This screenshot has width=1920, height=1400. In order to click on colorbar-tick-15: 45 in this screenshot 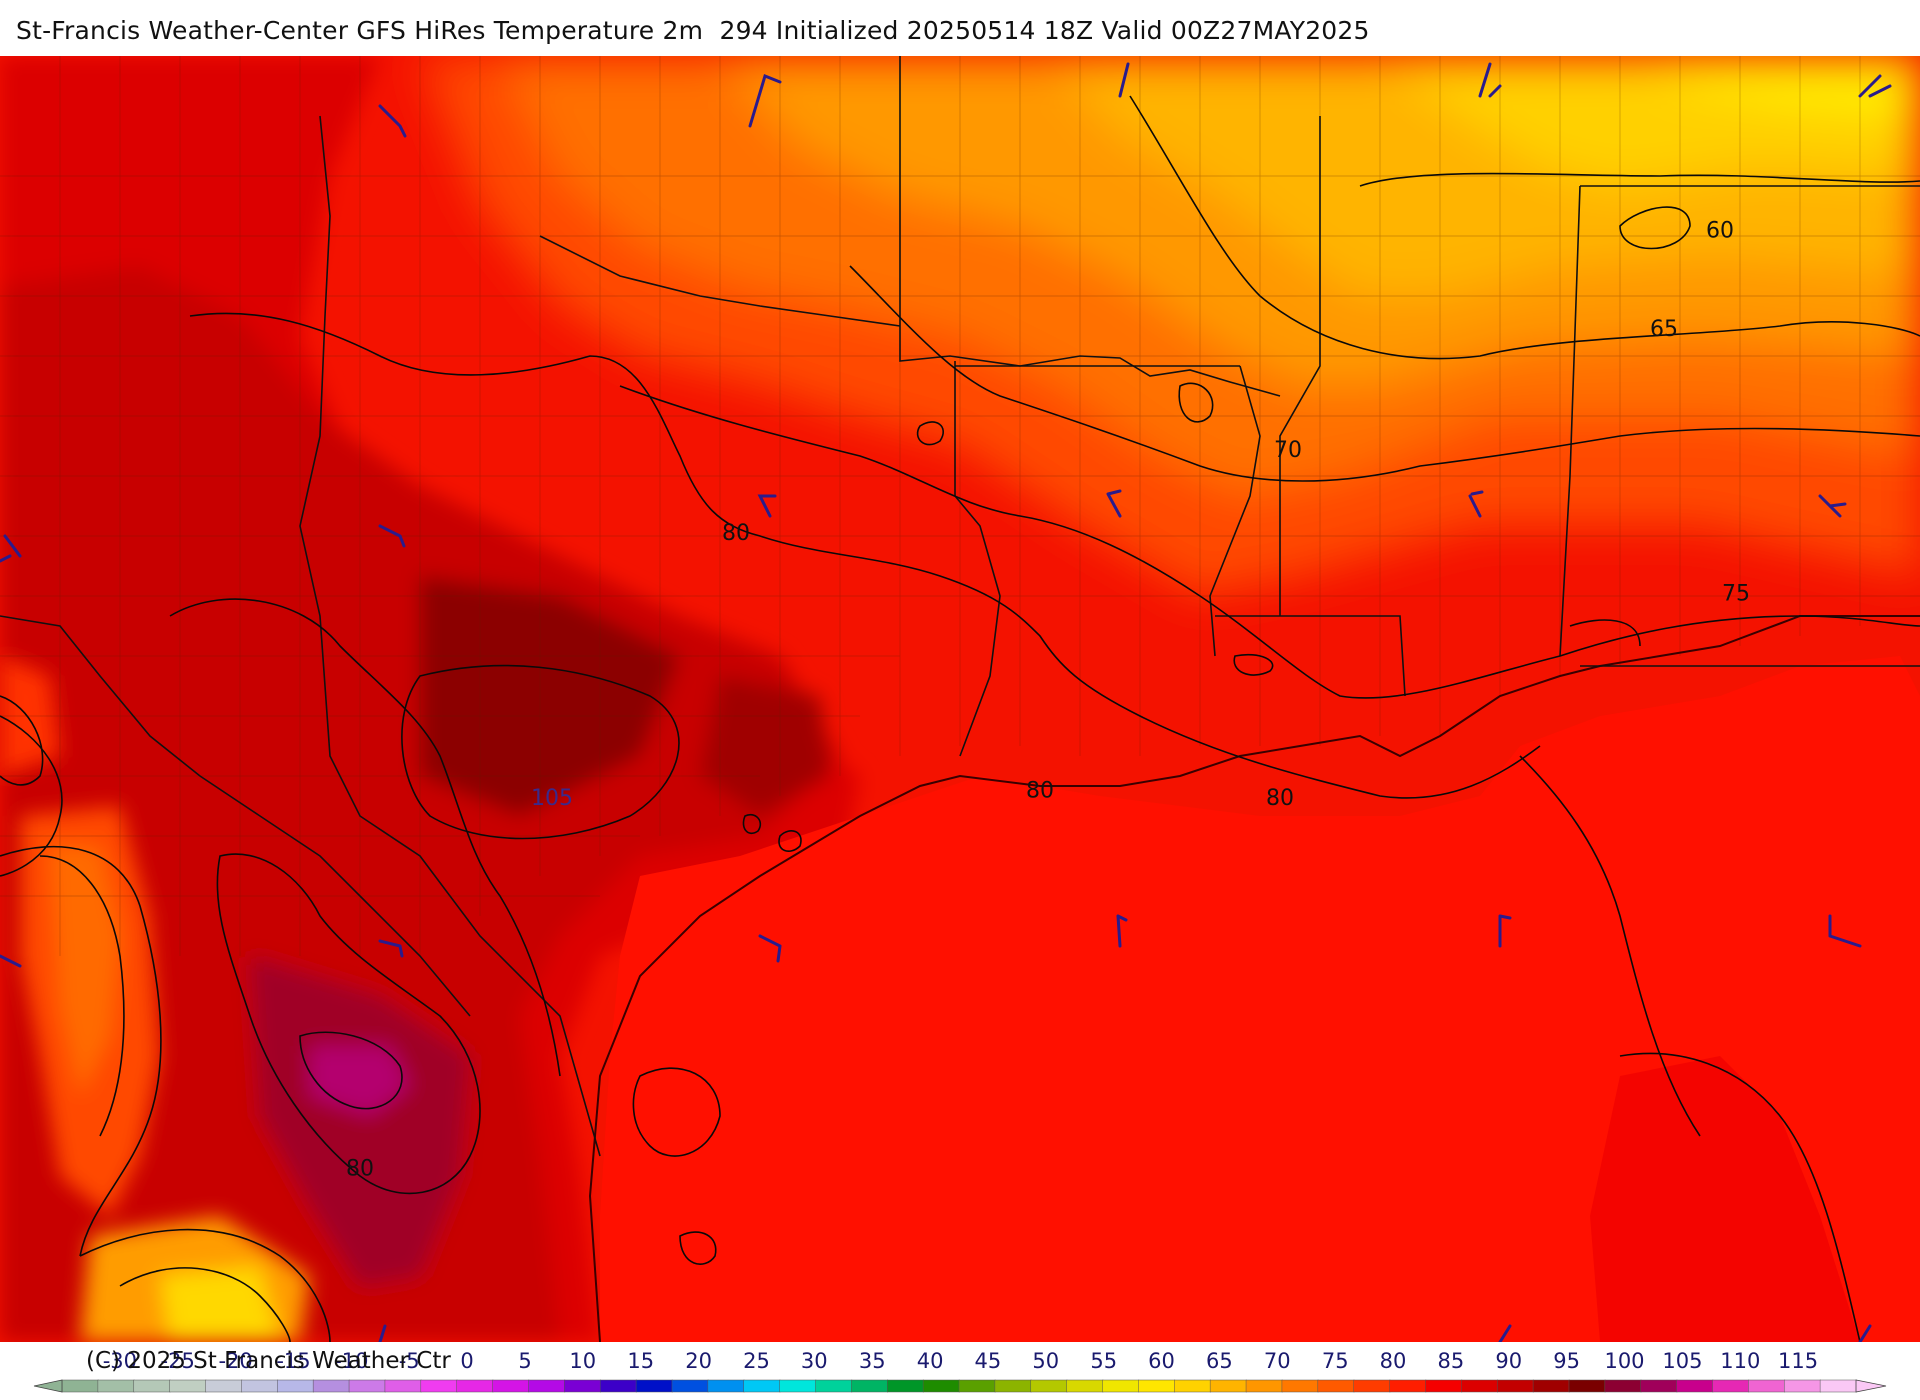, I will do `click(988, 1361)`.